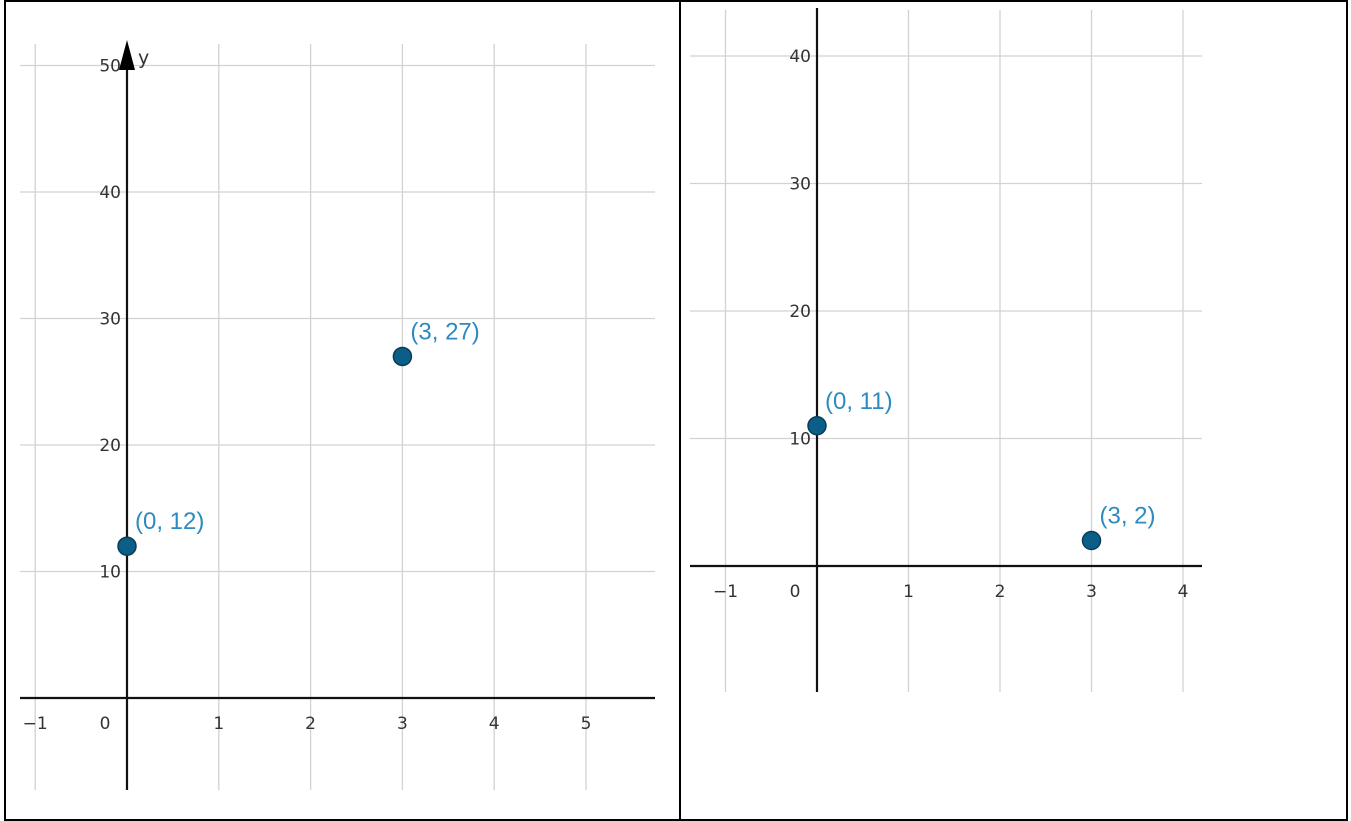 The image size is (1351, 821). Describe the element at coordinates (586, 724) in the screenshot. I see `x-tick-label: 5` at that location.